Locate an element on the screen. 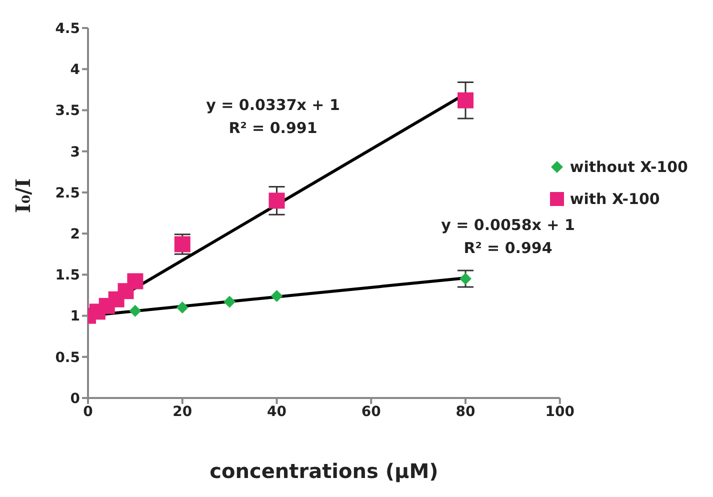  annotation: y = 0.0058x + 1 is located at coordinates (508, 225).